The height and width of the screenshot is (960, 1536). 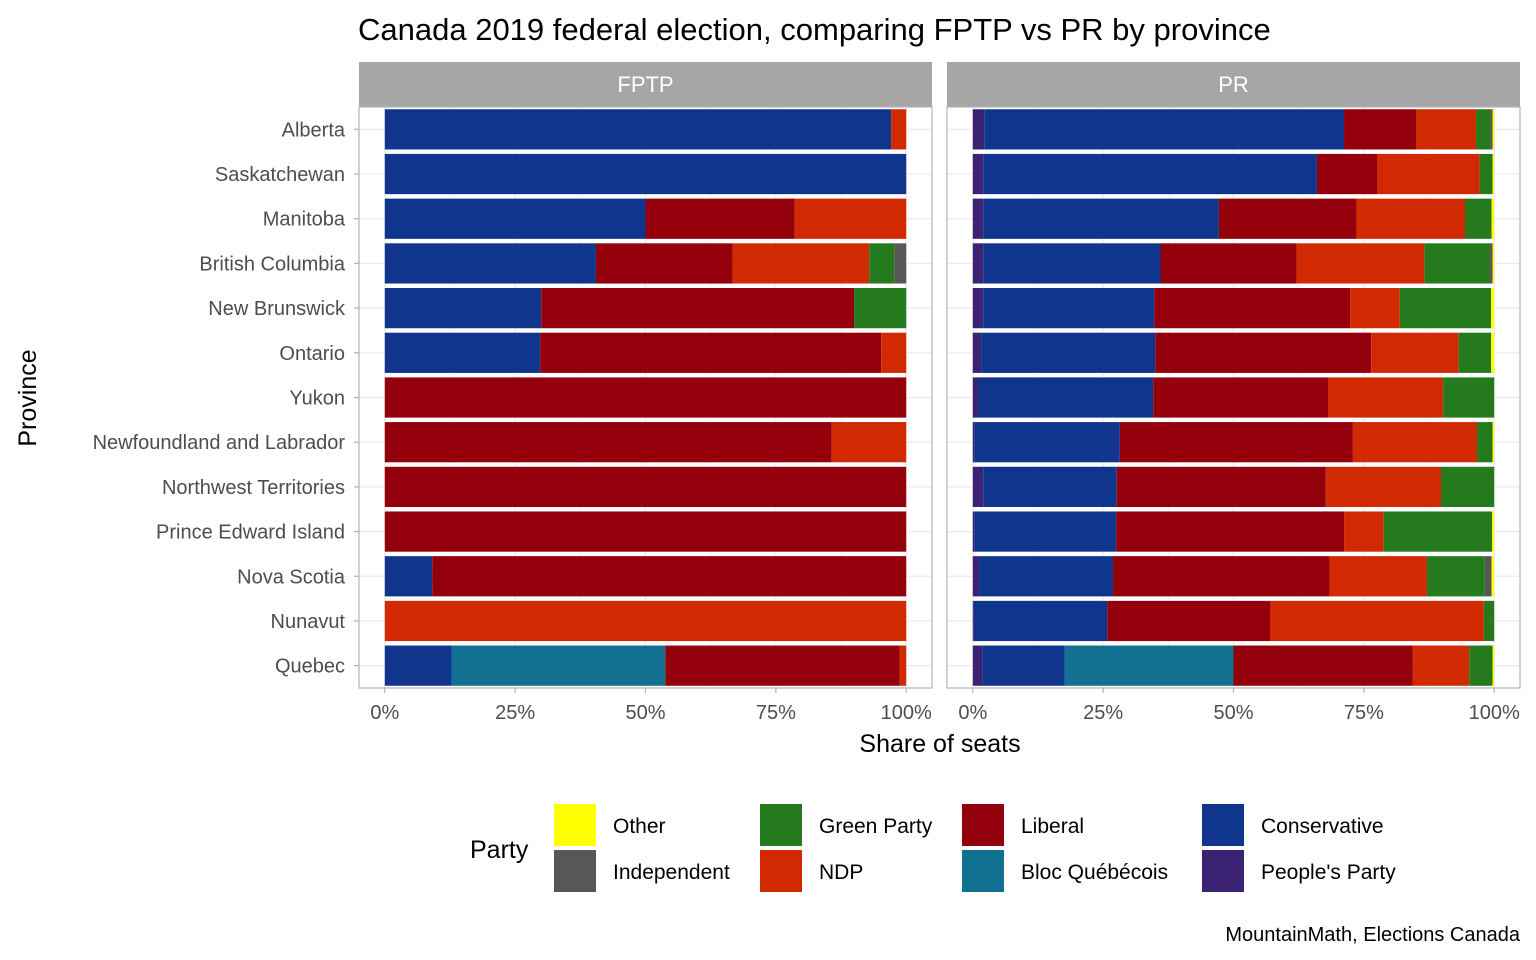 What do you see at coordinates (645, 531) in the screenshot?
I see `bar-fptp-prince-edward-island-liberal` at bounding box center [645, 531].